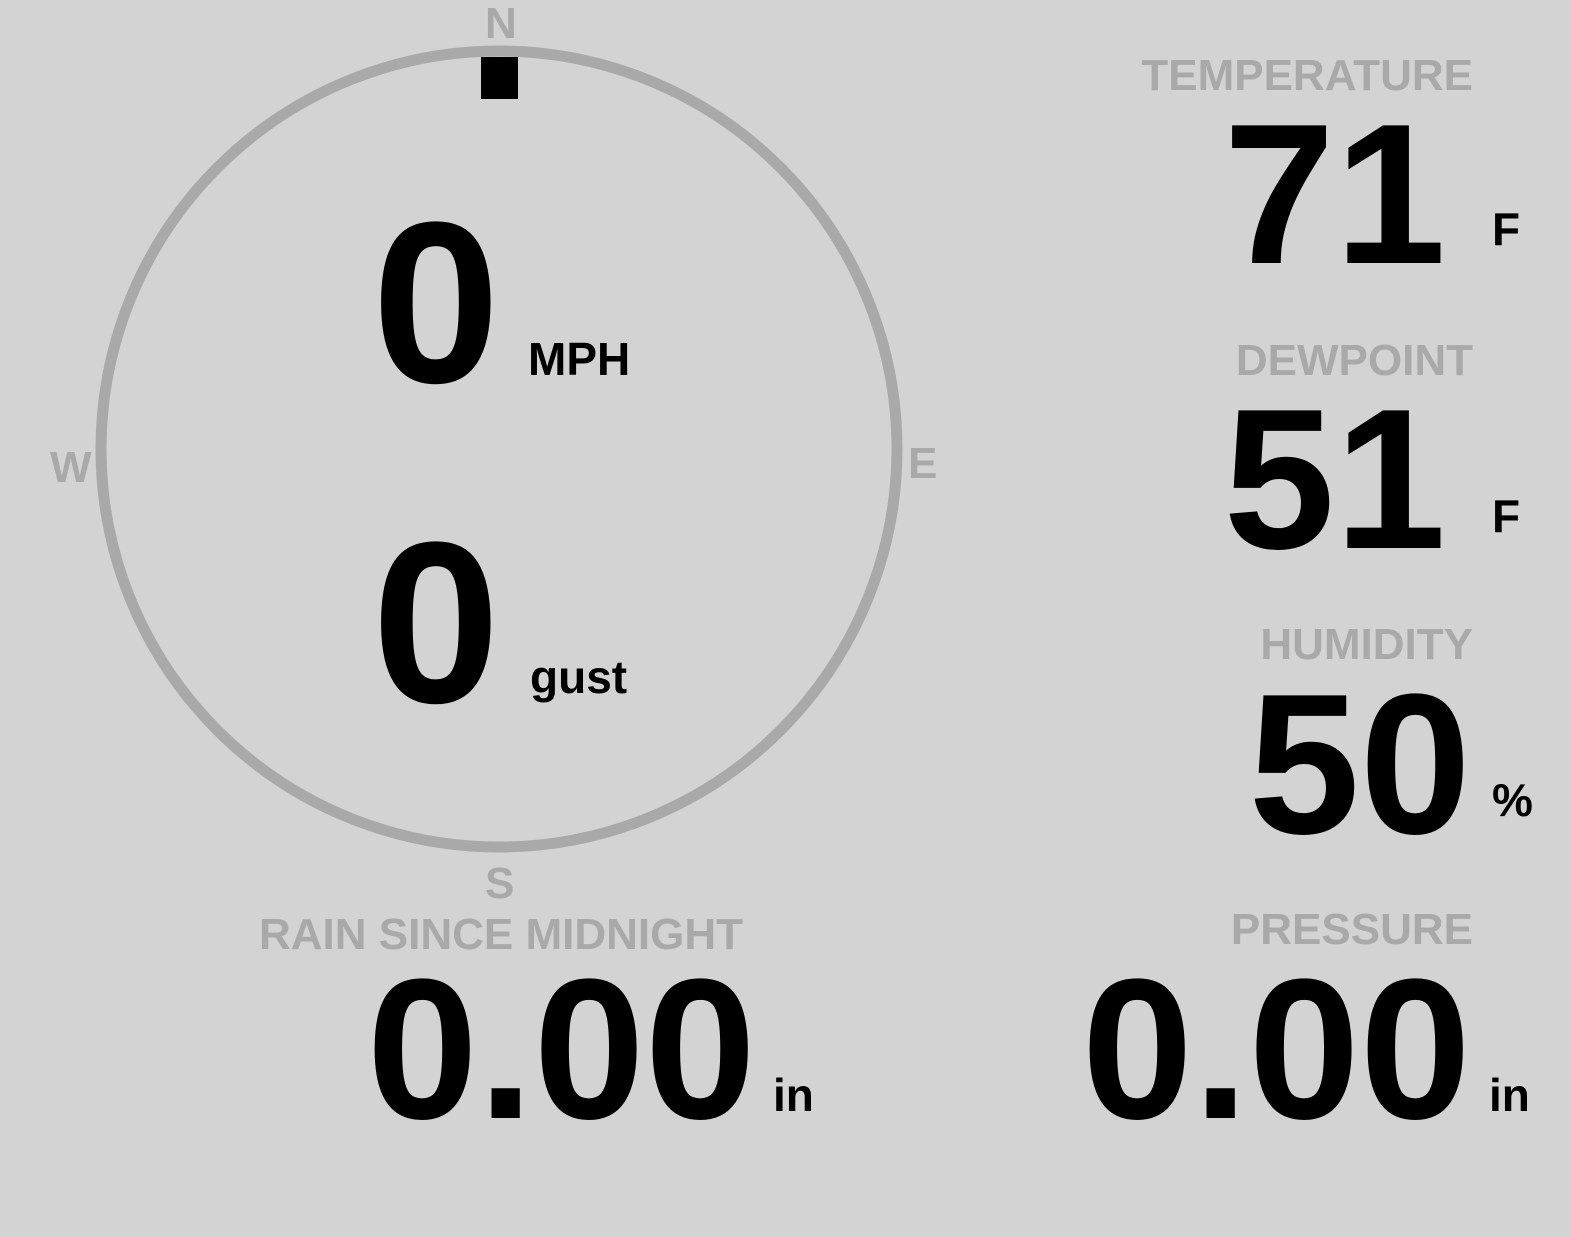 Image resolution: width=1571 pixels, height=1237 pixels. What do you see at coordinates (793, 1095) in the screenshot?
I see `rain-unit: in` at bounding box center [793, 1095].